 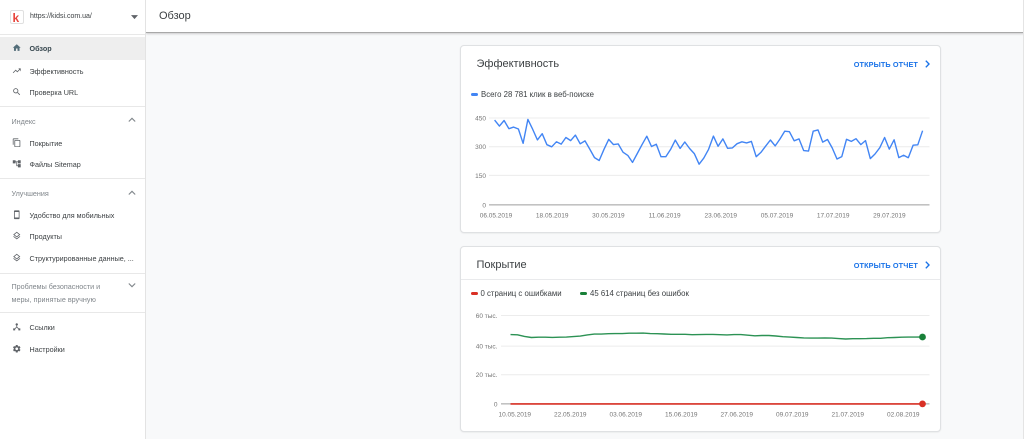 I want to click on svg-text: 60 тыс., so click(x=487, y=315).